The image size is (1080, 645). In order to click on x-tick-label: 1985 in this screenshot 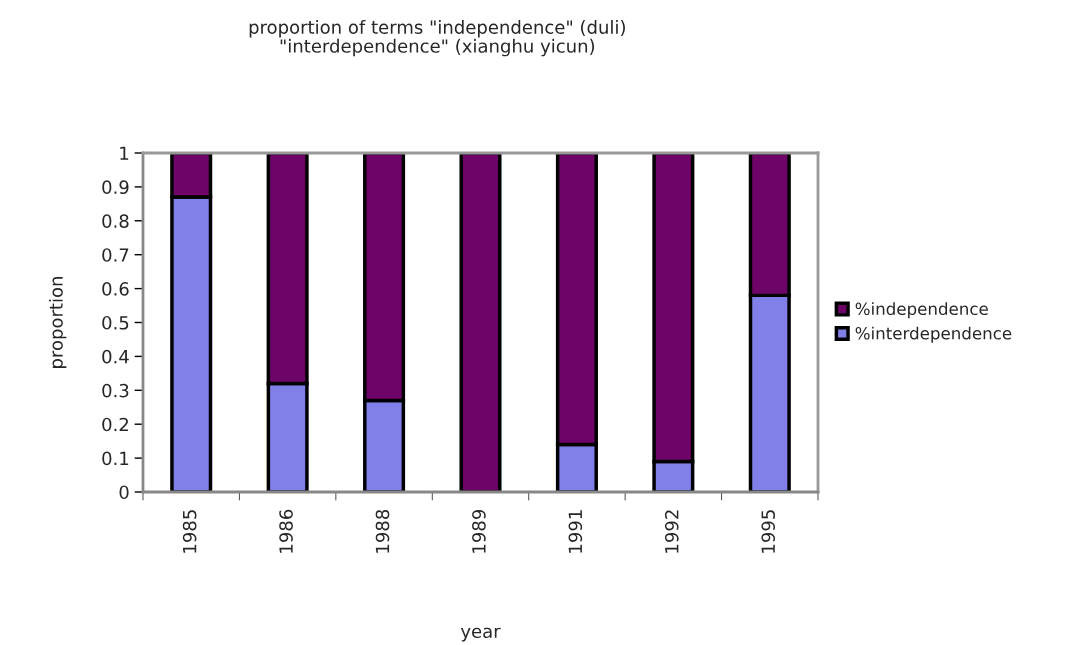, I will do `click(189, 531)`.